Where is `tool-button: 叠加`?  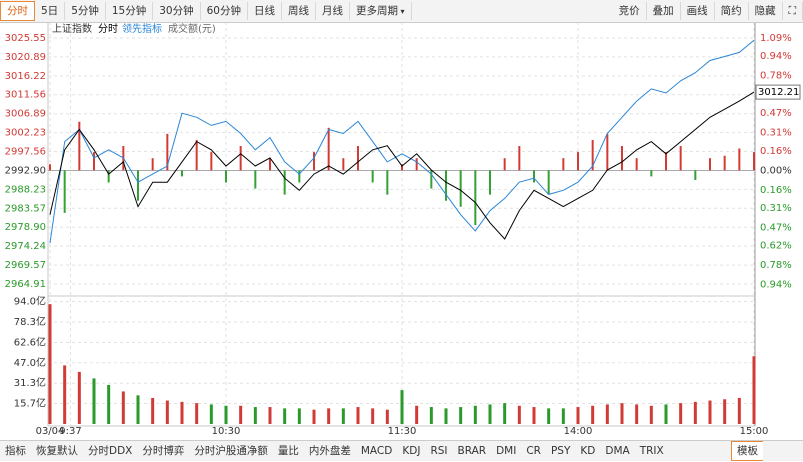 tool-button: 叠加 is located at coordinates (664, 11).